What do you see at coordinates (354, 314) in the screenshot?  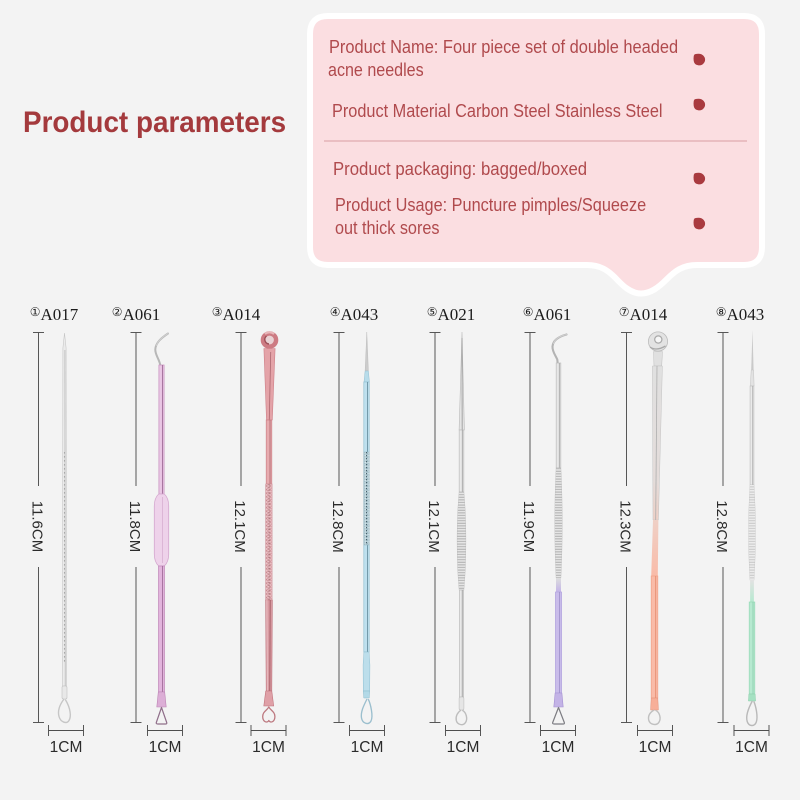 I see `svg-text: ④A043` at bounding box center [354, 314].